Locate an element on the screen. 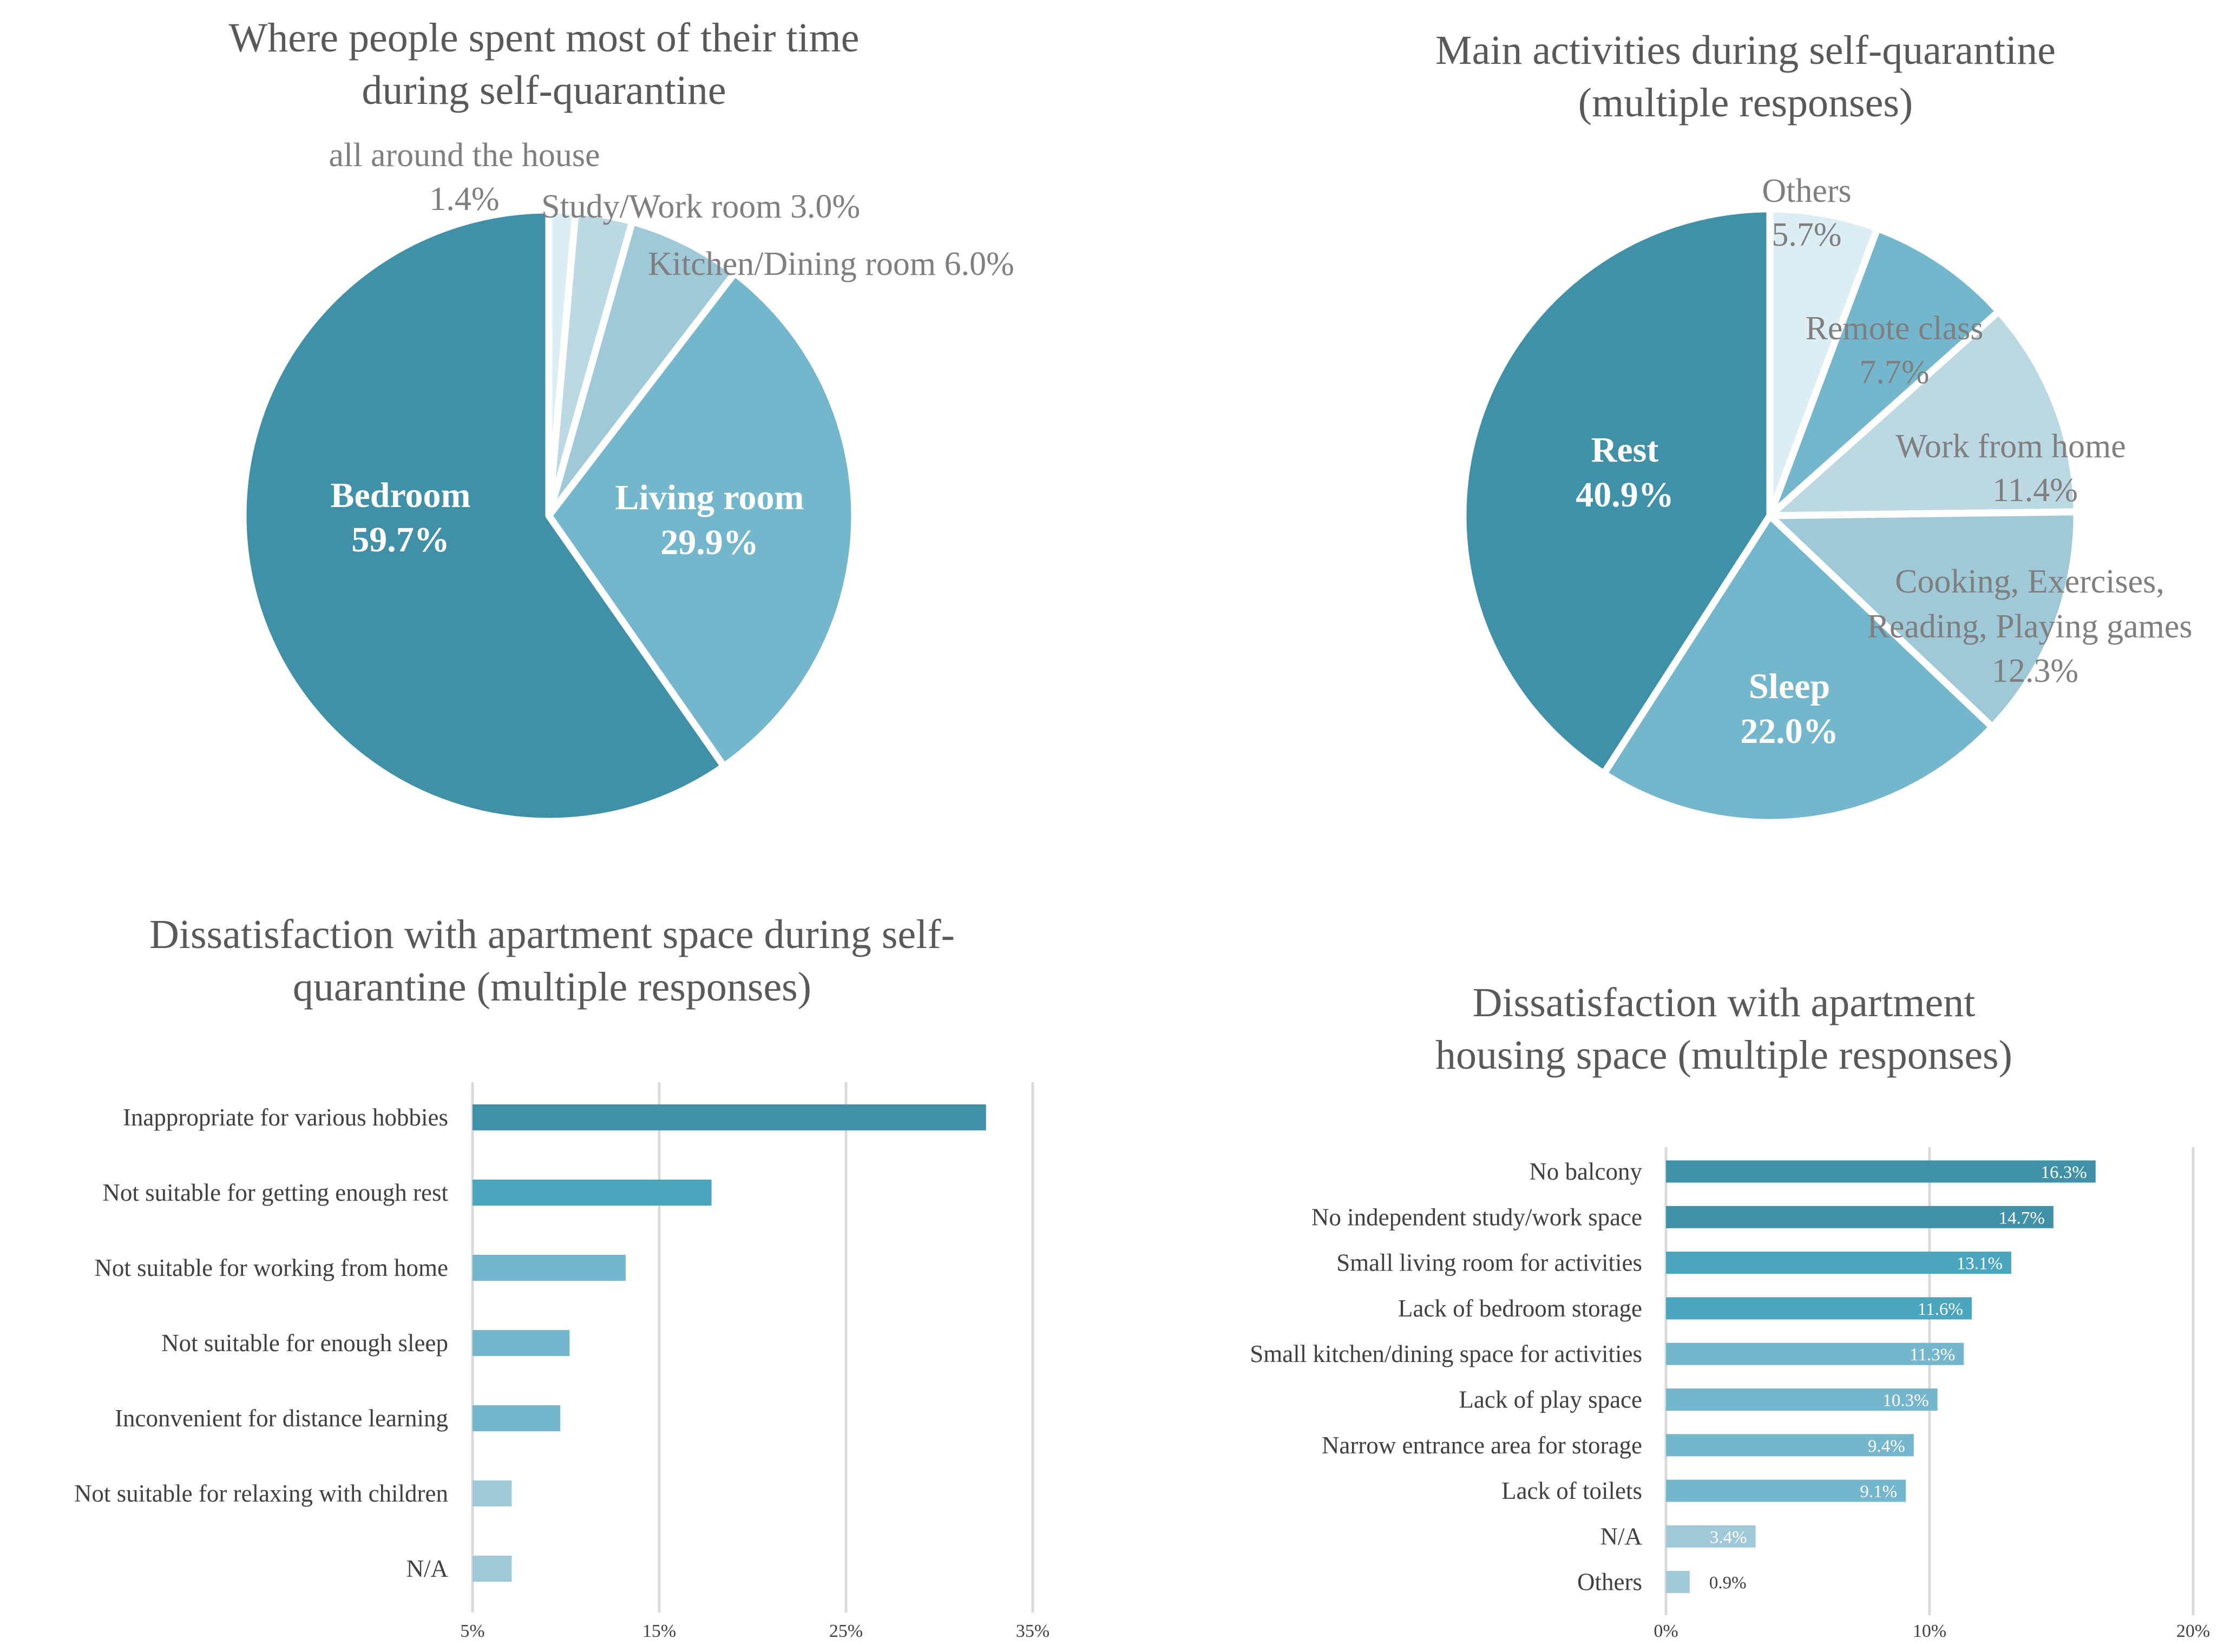 Image resolution: width=2224 pixels, height=1652 pixels. bar2-category-no-independent-study-work-space: No independent study/work space is located at coordinates (1476, 1216).